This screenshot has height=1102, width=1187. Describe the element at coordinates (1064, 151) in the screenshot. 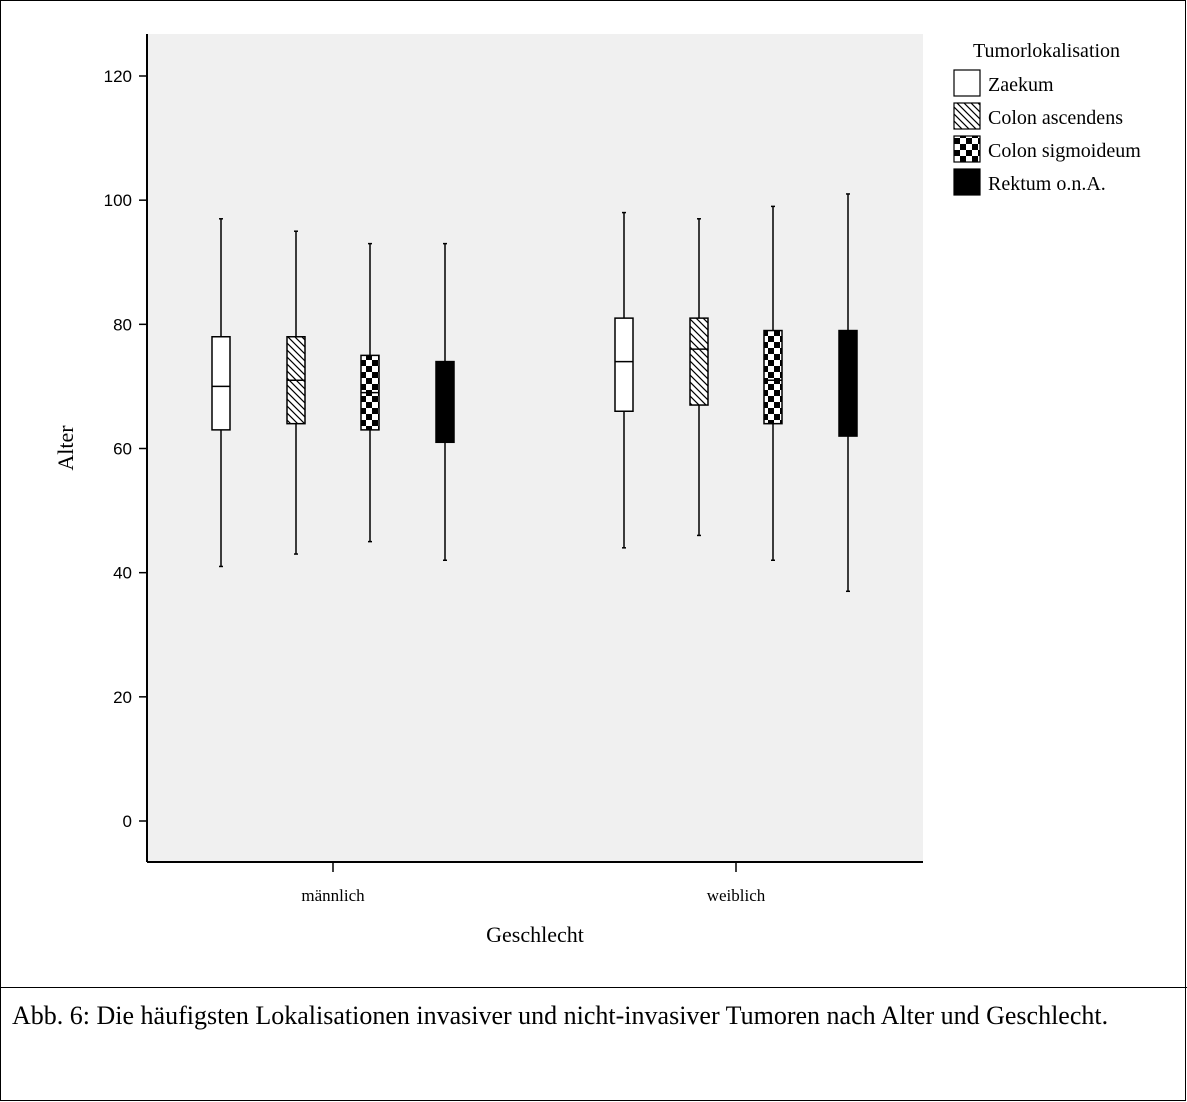

I see `legend-label: Colon sigmoideum` at that location.